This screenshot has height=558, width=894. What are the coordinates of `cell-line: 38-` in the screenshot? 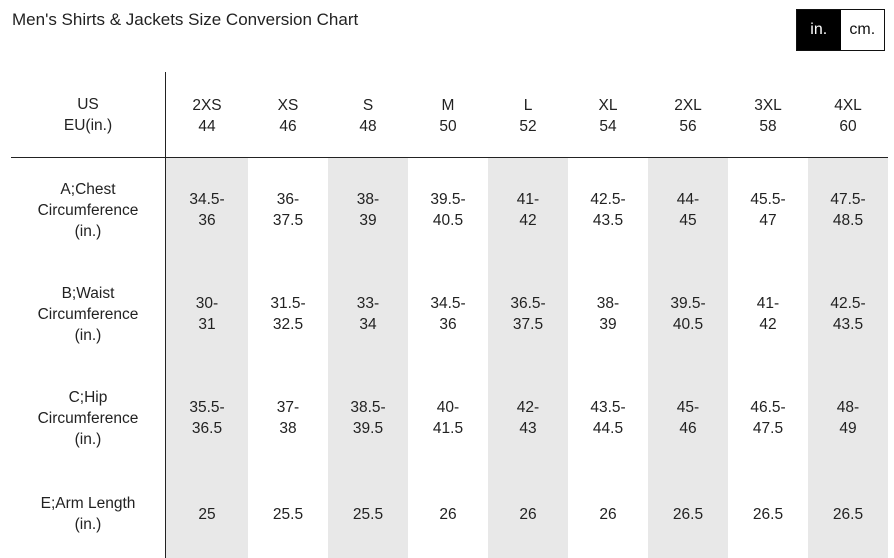 It's located at (608, 303).